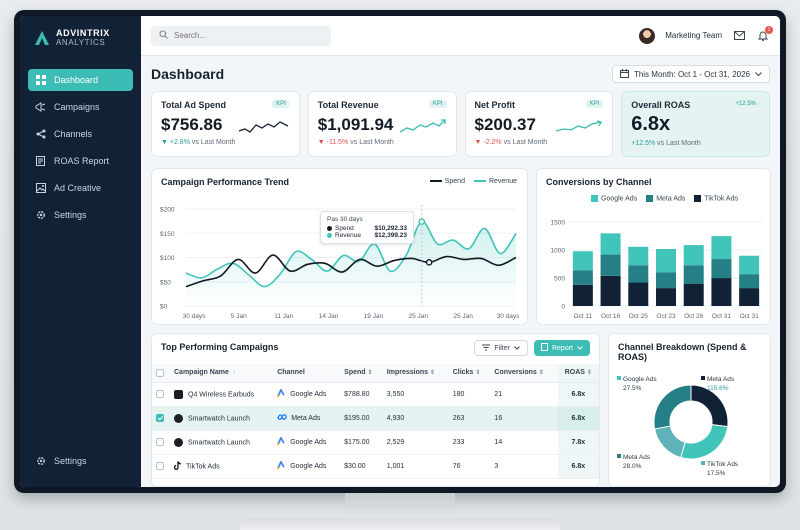 This screenshot has height=530, width=800. I want to click on y-tick-label: 0, so click(563, 307).